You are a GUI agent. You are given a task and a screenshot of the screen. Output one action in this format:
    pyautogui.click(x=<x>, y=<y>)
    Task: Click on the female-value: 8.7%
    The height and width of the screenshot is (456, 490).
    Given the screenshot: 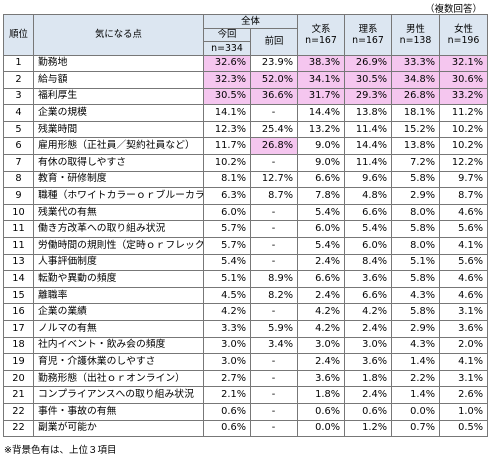 What is the action you would take?
    pyautogui.click(x=464, y=196)
    